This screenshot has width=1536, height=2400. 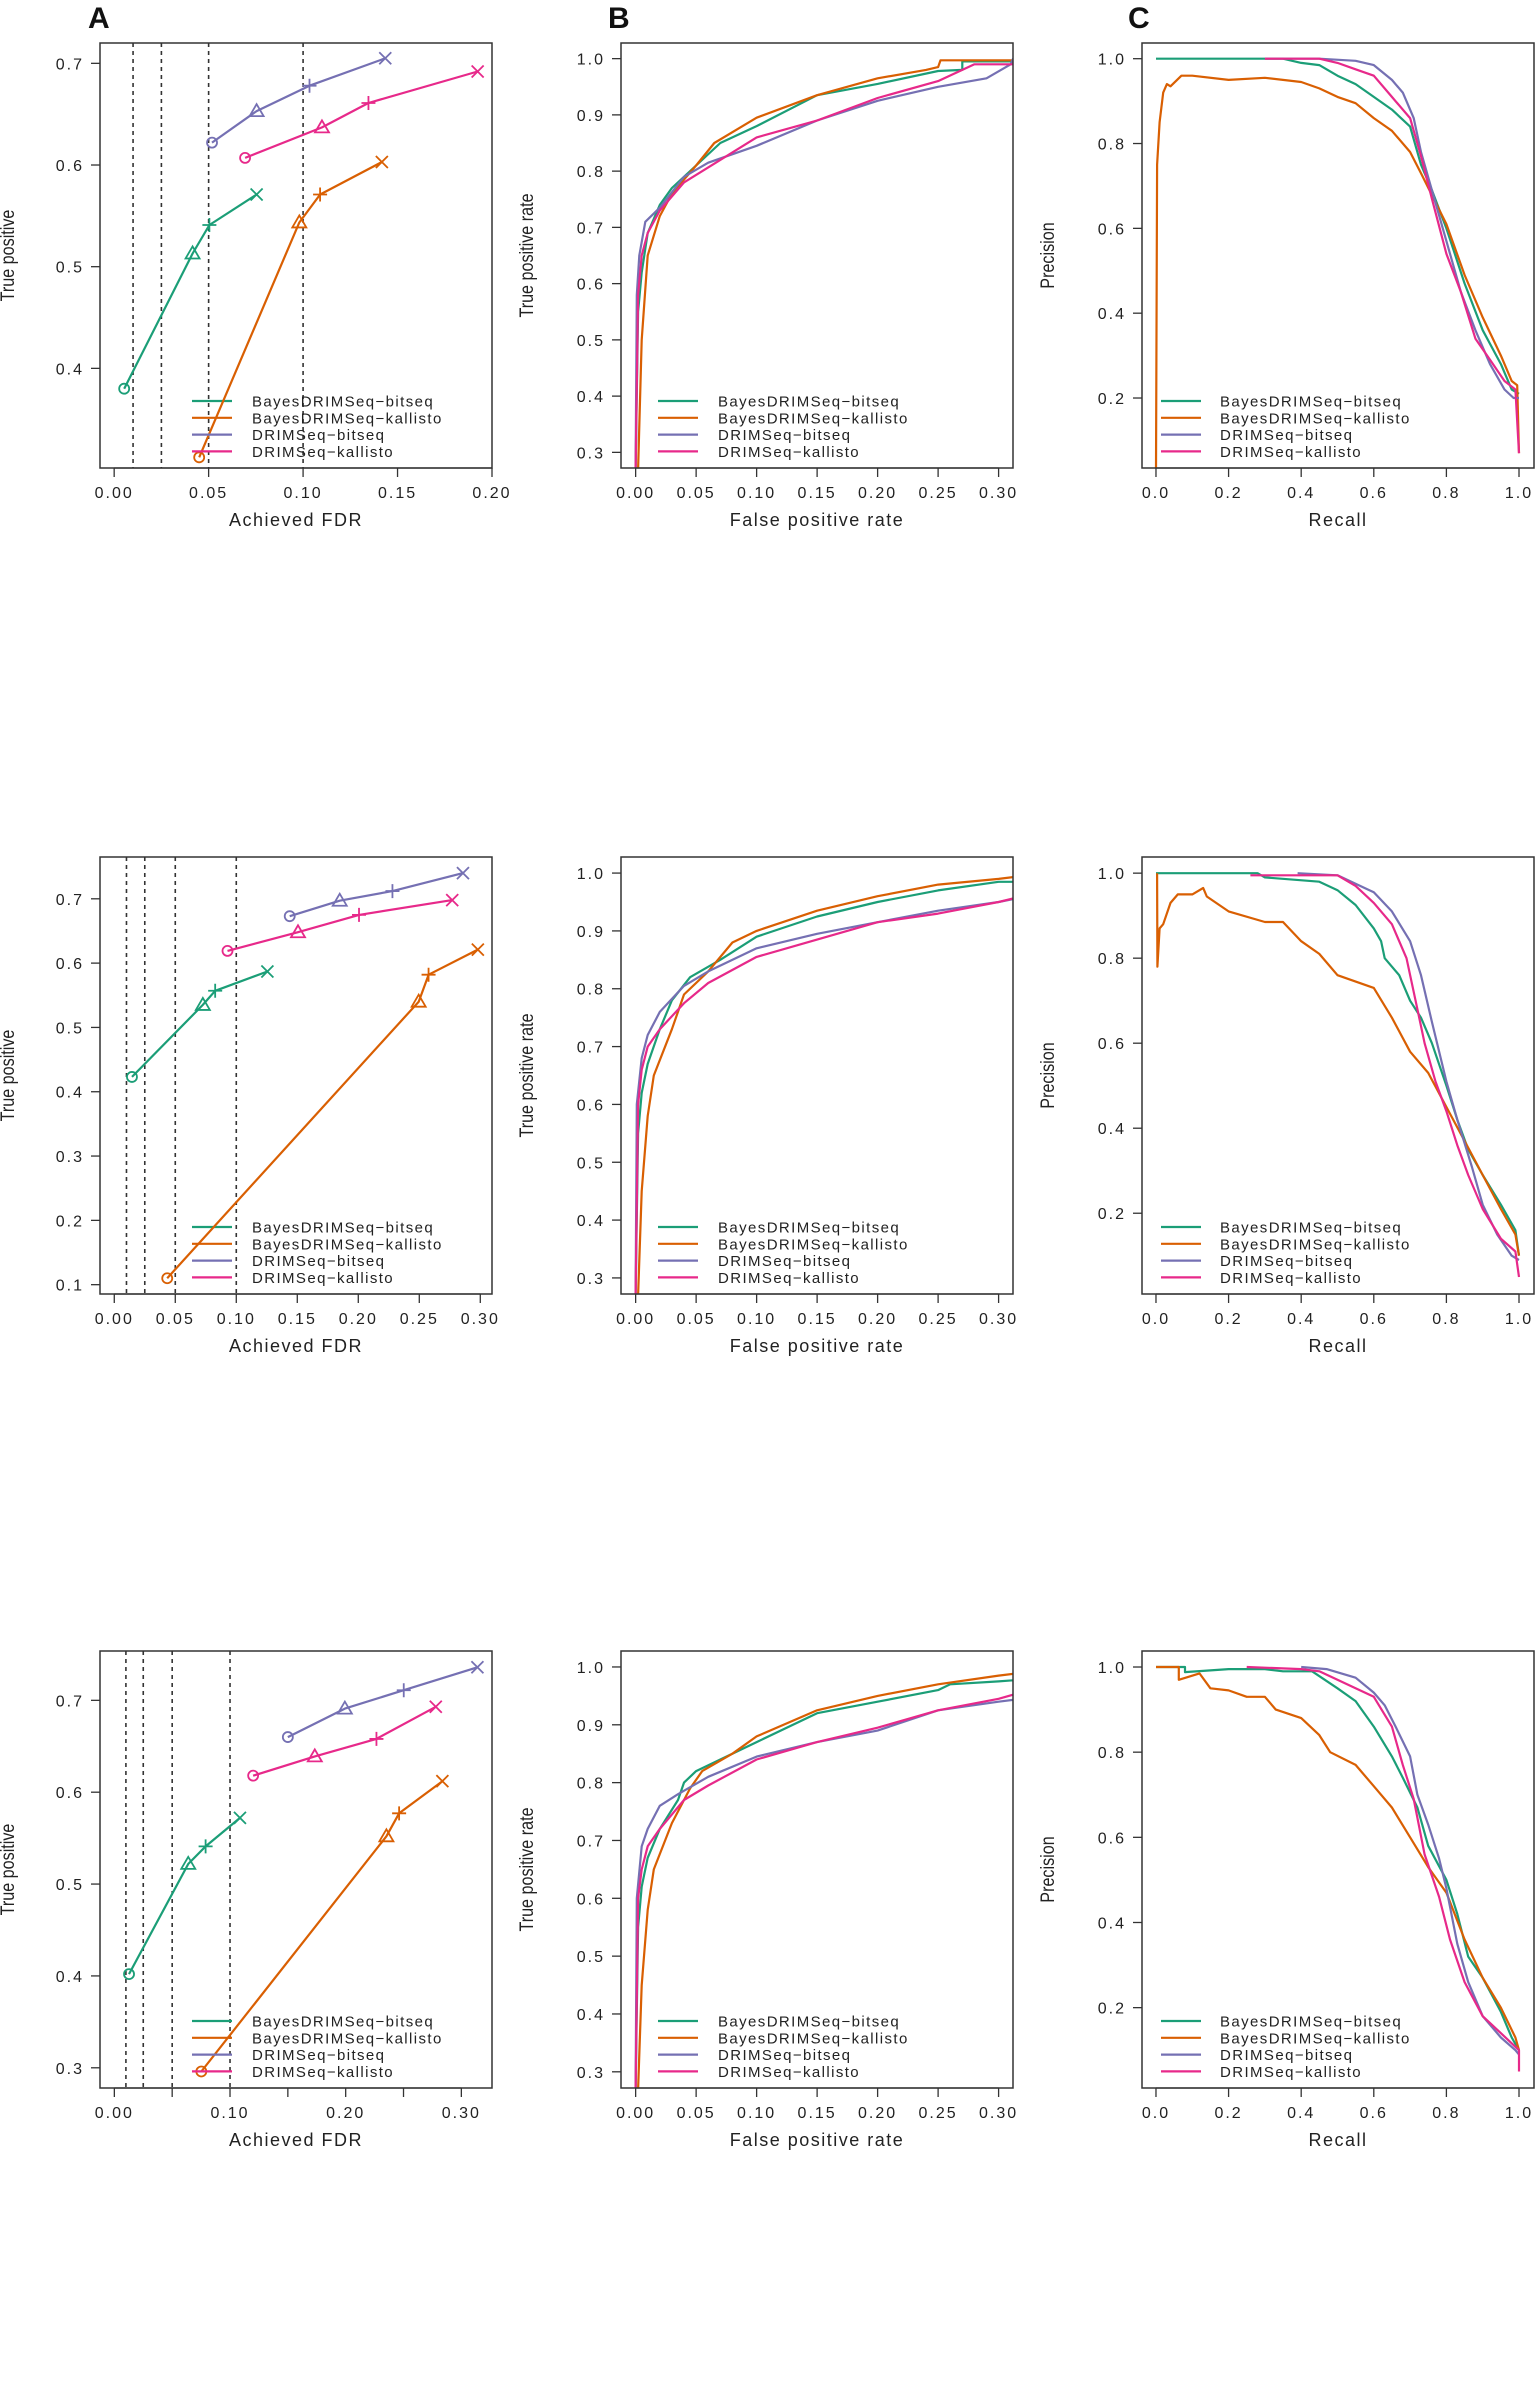 I want to click on x-tick-label: 0.00, so click(x=114, y=2113).